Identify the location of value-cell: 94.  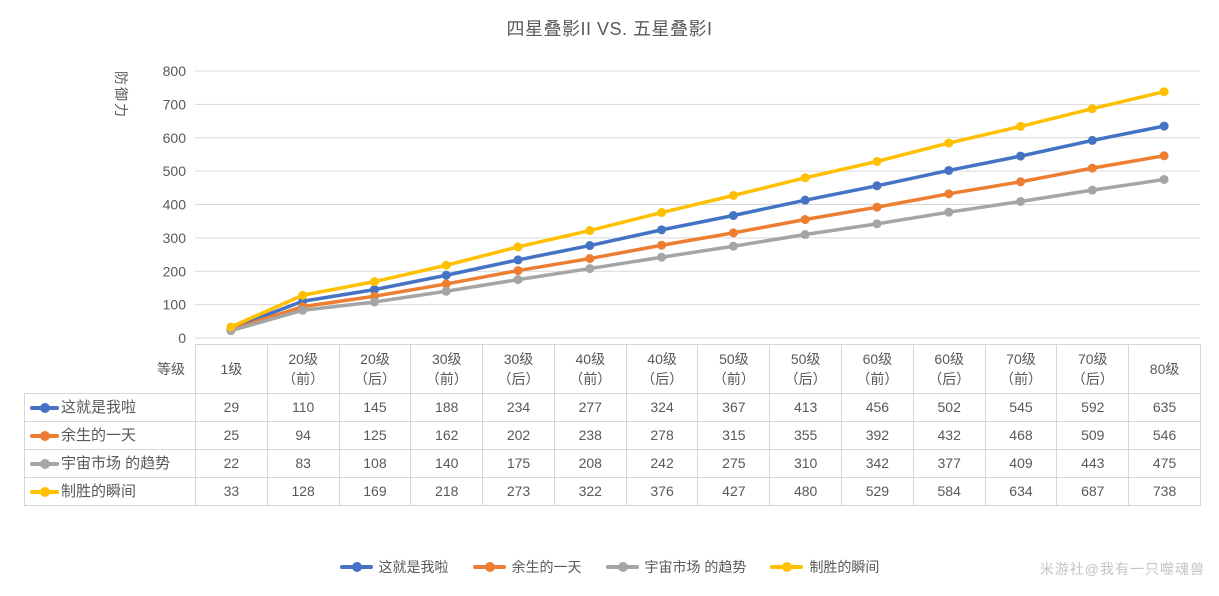
(303, 435).